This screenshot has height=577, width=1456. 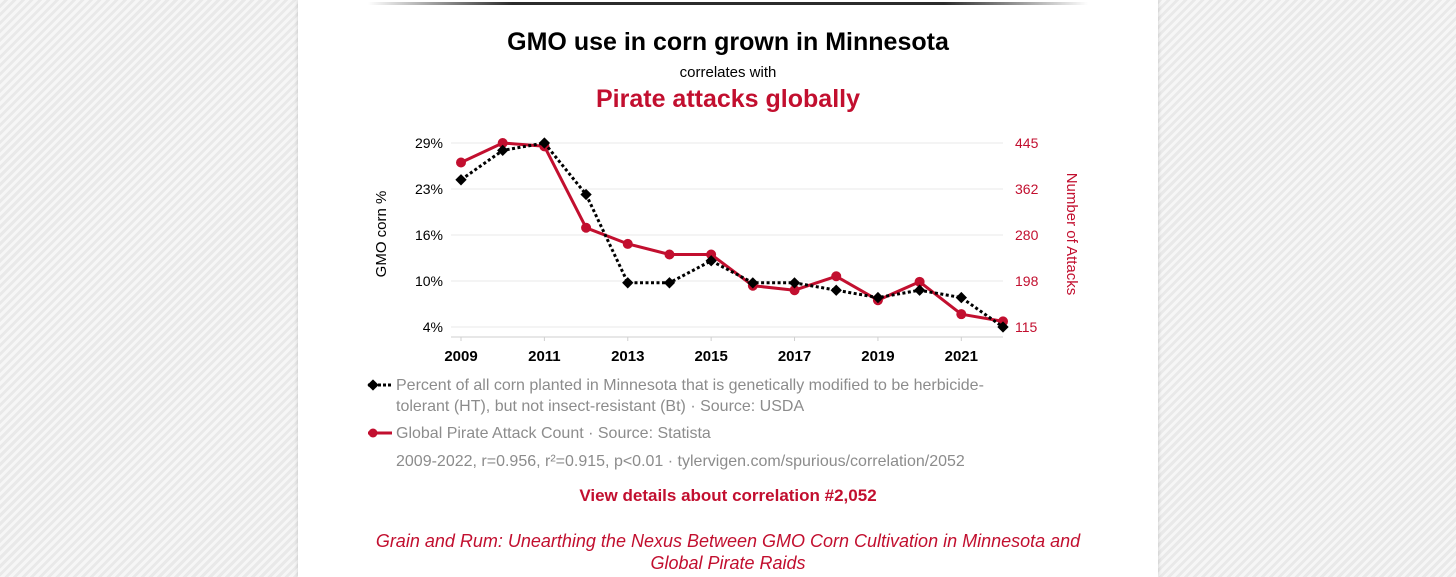 I want to click on series-line-pirate-attacks, so click(x=732, y=232).